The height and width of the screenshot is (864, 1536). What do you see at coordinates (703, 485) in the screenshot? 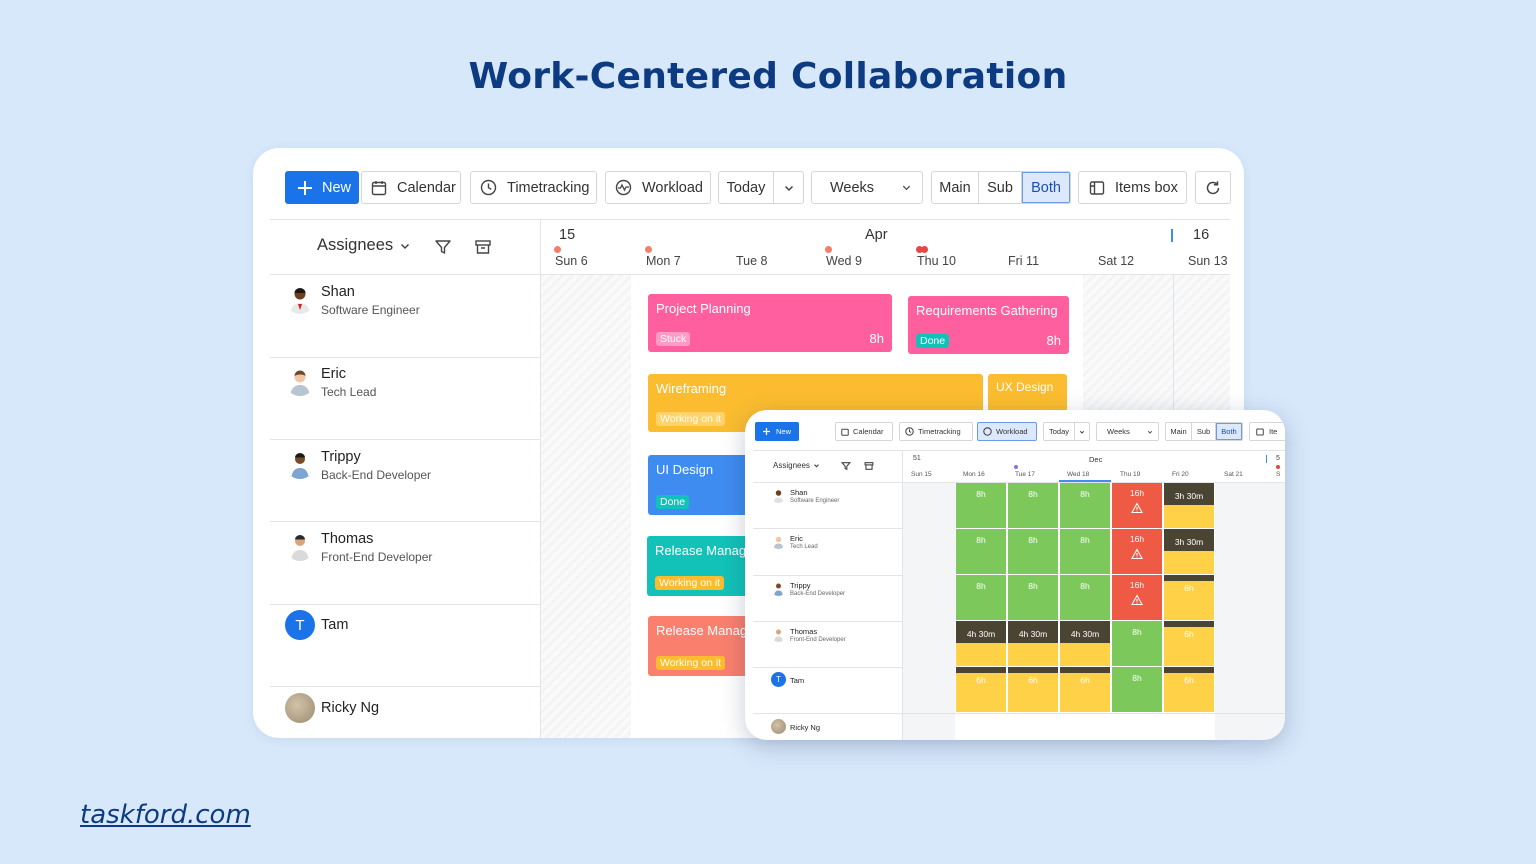
I see `task-bar: UI Design Done` at bounding box center [703, 485].